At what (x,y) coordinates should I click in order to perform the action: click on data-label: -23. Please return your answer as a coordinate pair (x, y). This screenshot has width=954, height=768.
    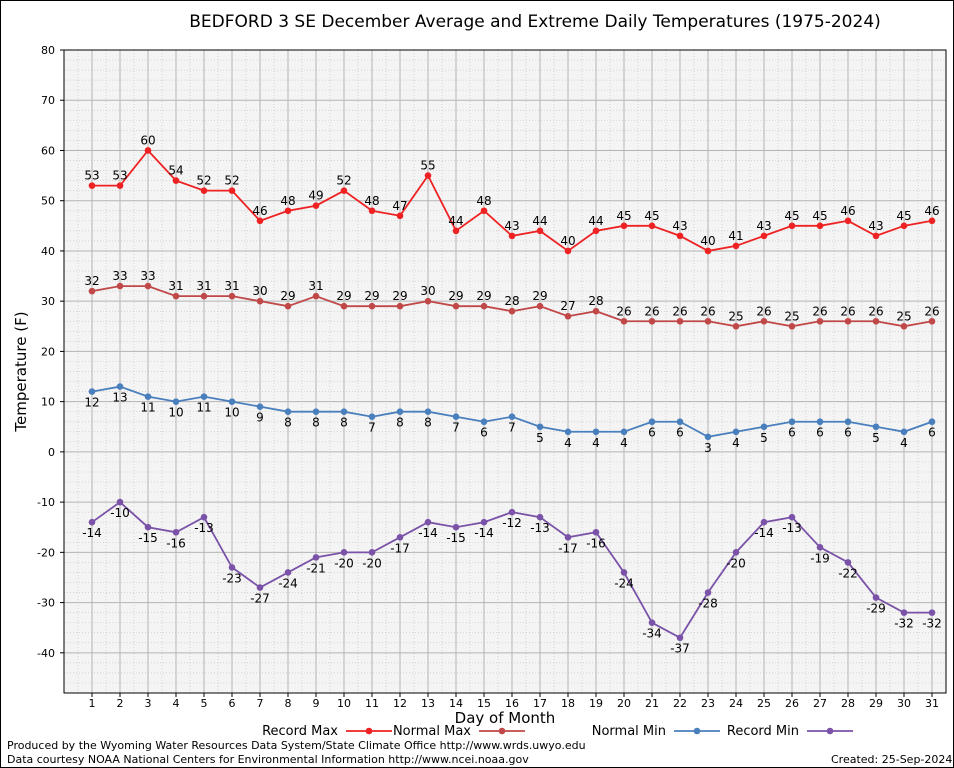
    Looking at the image, I should click on (232, 578).